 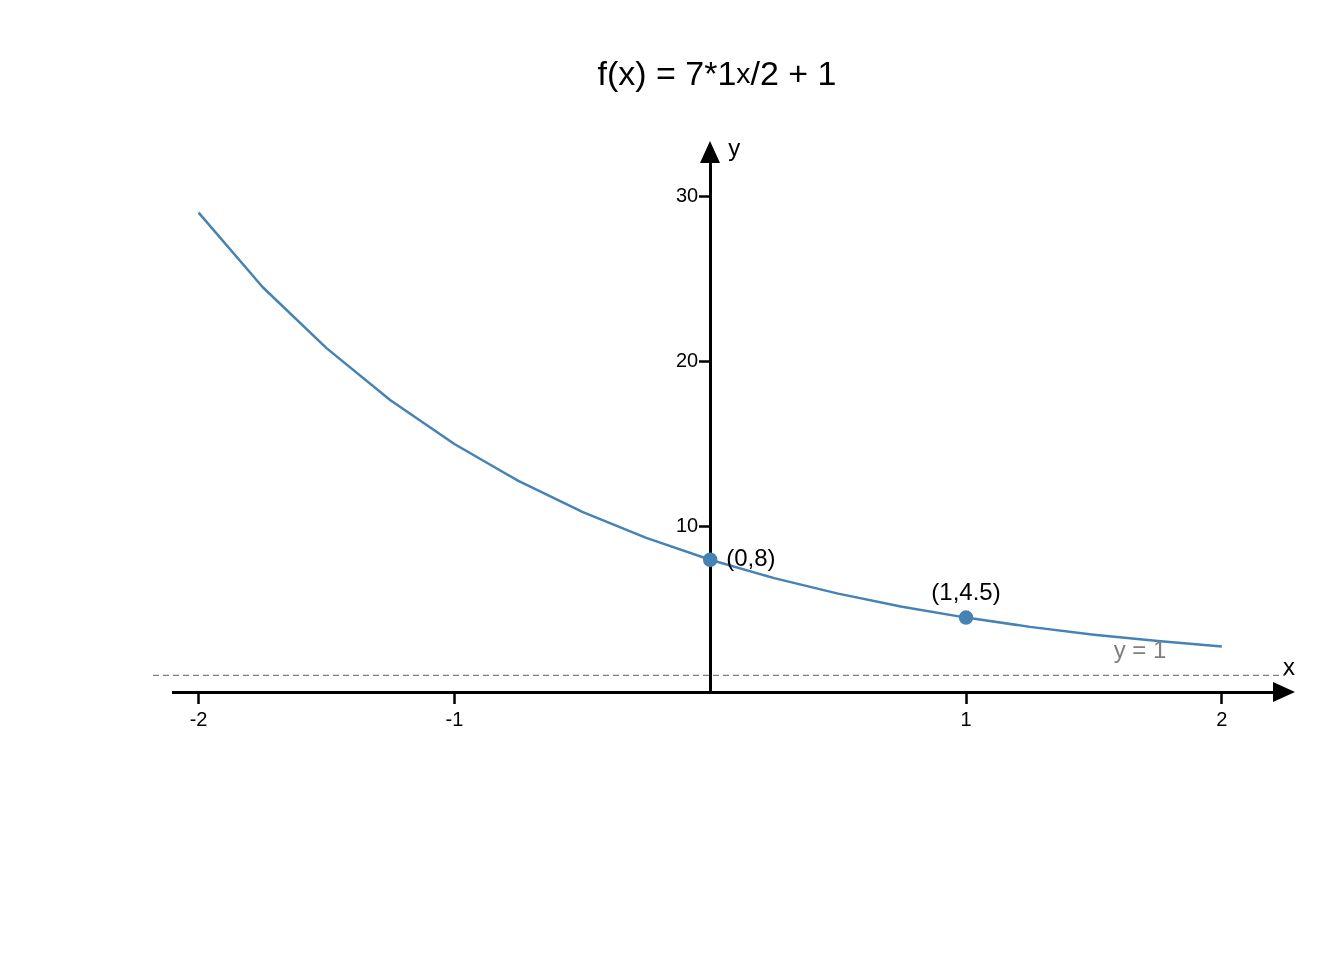 I want to click on x-axis-title: x, so click(x=1289, y=666).